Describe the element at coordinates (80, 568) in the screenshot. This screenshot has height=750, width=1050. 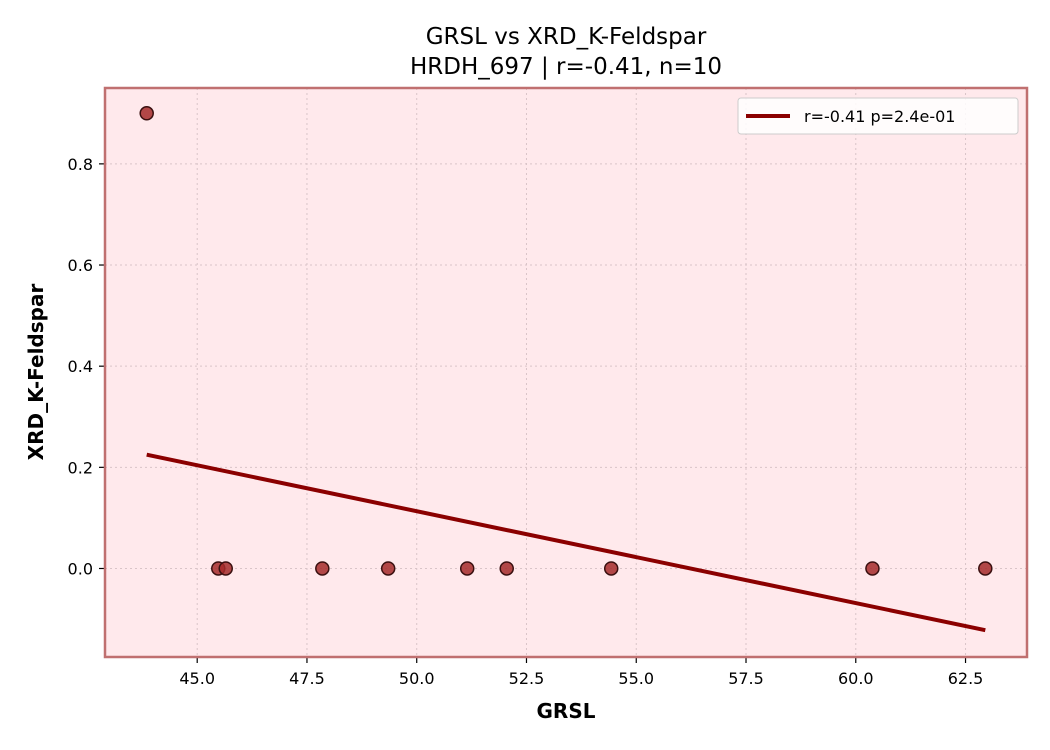
I see `y-tick-label: 0.0` at that location.